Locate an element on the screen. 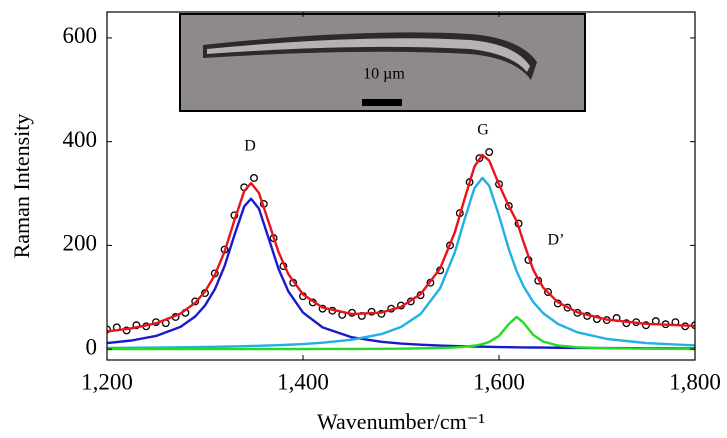 This screenshot has width=727, height=438. x-tick-label: 1,400 is located at coordinates (303, 381).